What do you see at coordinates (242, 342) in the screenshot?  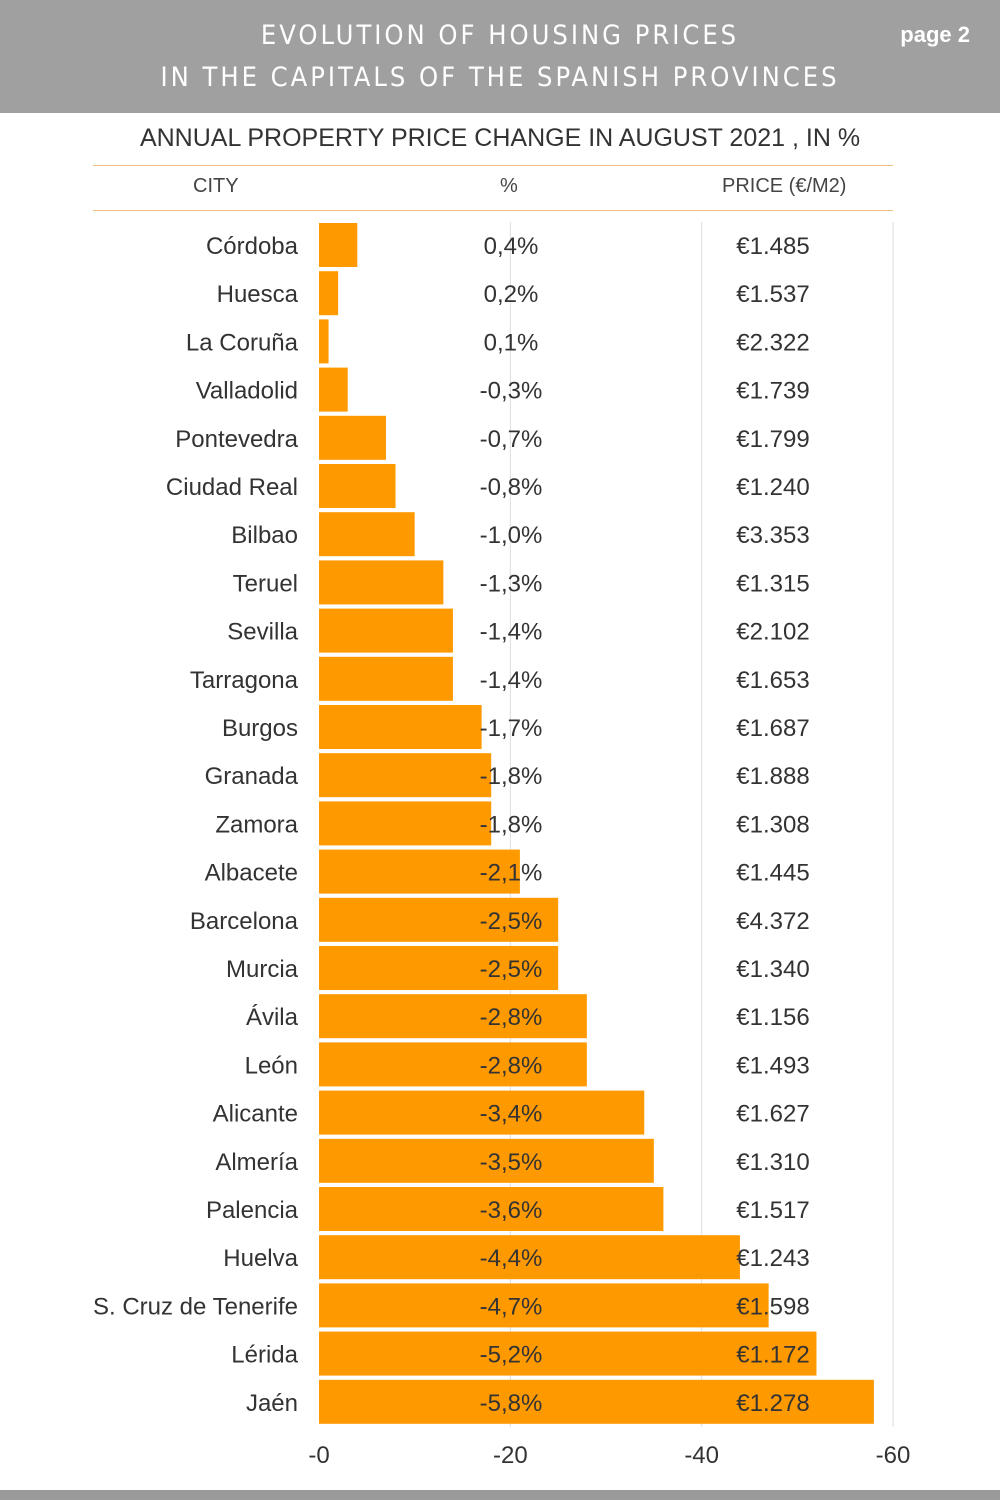 I see `category-label: La Coruña` at bounding box center [242, 342].